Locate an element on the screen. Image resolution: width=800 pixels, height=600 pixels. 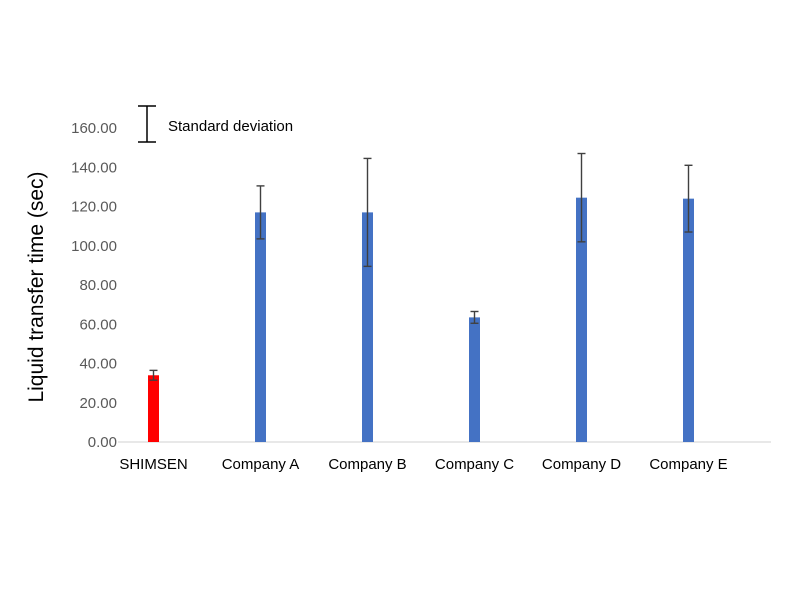
legend-label: Standard deviation is located at coordinates (230, 126).